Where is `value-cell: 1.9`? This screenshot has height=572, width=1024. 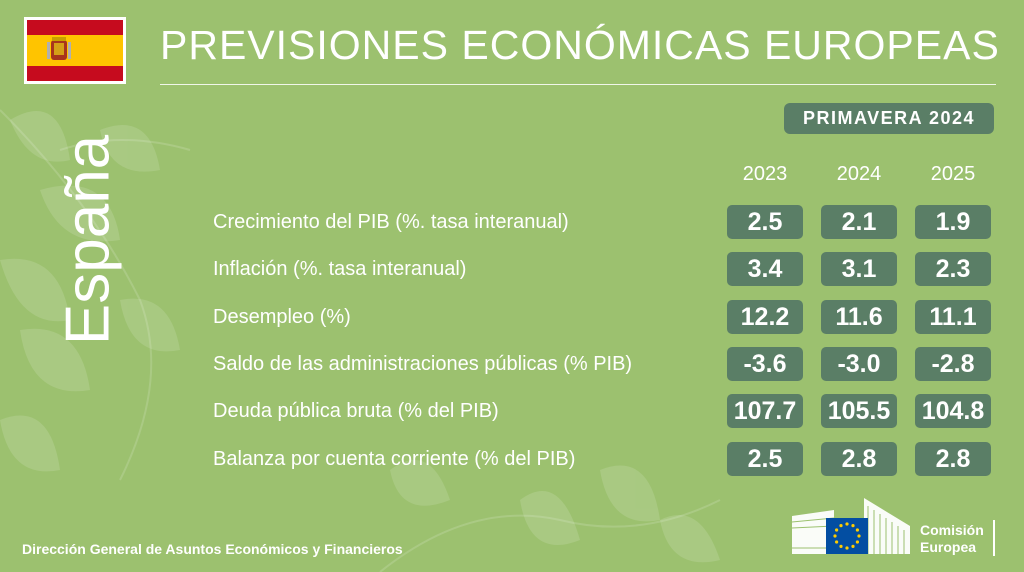 value-cell: 1.9 is located at coordinates (953, 222).